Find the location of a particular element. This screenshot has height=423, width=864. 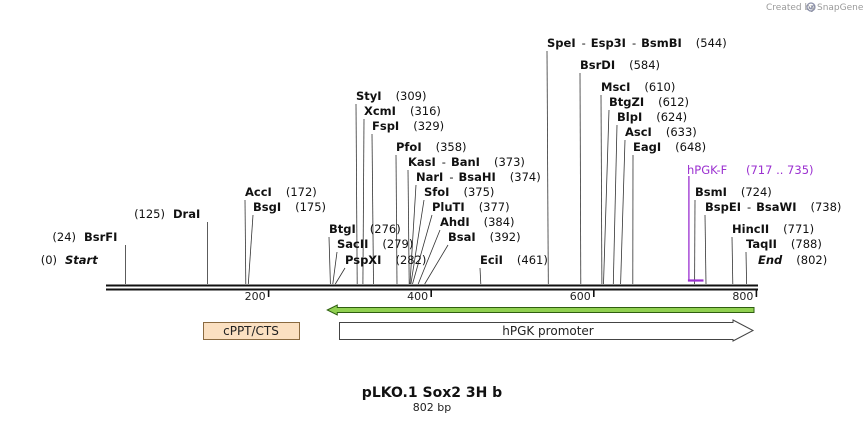

site-position: (544) is located at coordinates (711, 43).